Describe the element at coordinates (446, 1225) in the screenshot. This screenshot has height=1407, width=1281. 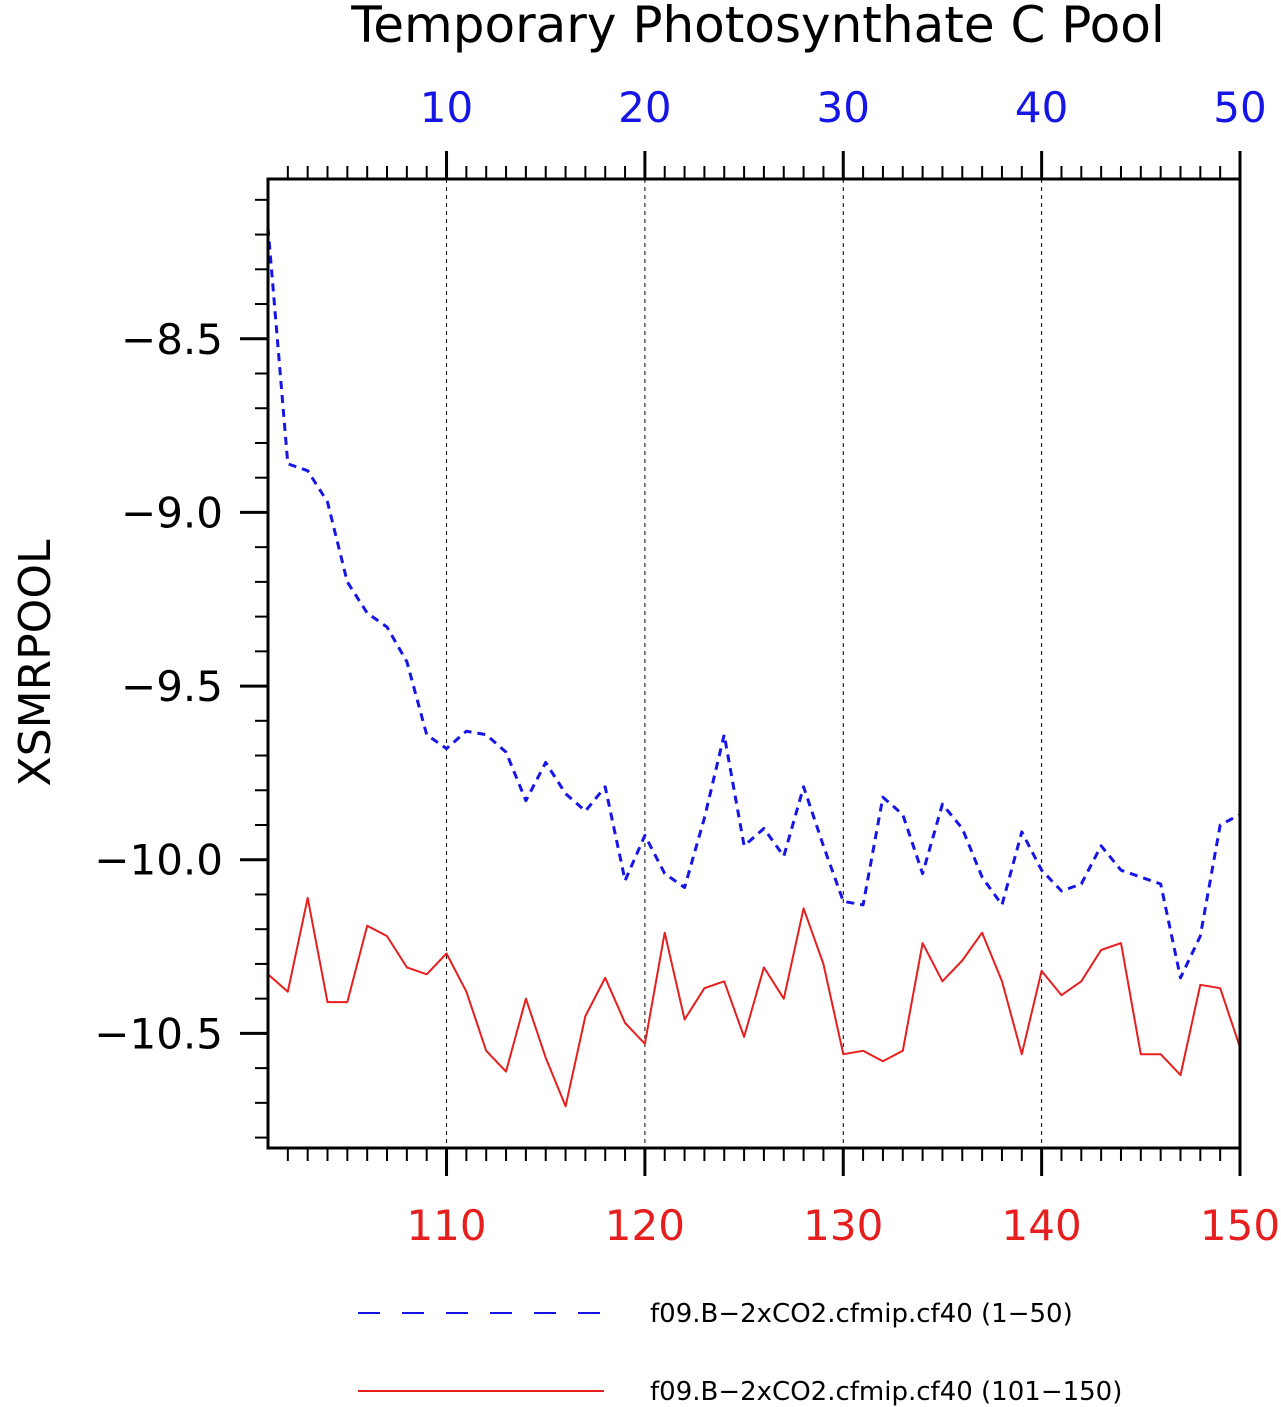
I see `bottom-tick-label: 110` at that location.